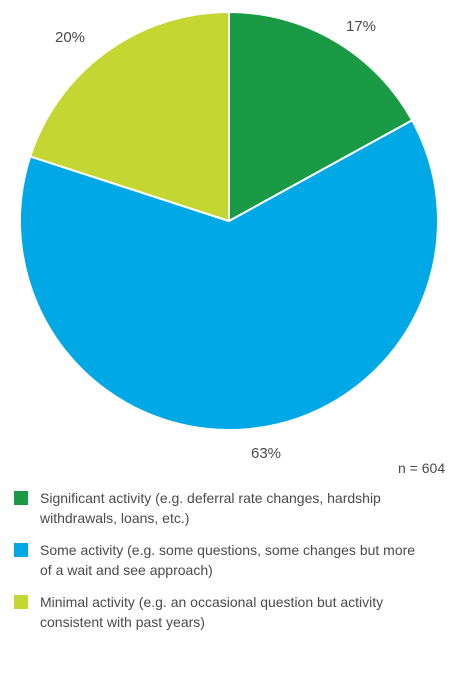 This screenshot has height=677, width=461. Describe the element at coordinates (421, 468) in the screenshot. I see `sample-size-annotation: n = 604` at that location.